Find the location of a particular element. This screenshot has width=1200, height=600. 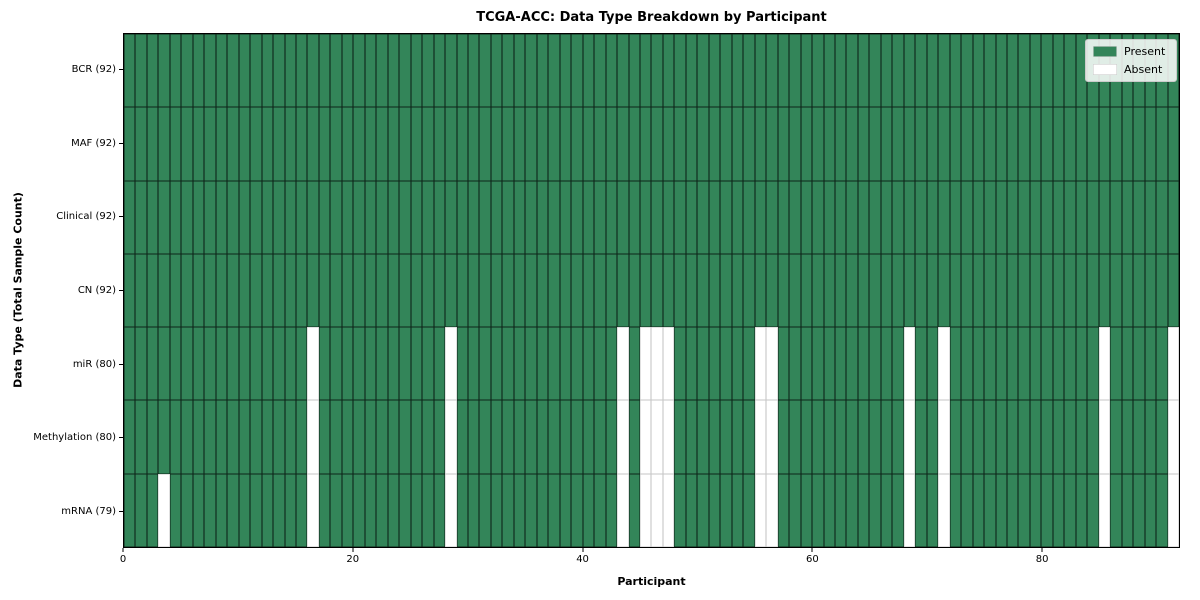

x-tick-mark is located at coordinates (123, 550).